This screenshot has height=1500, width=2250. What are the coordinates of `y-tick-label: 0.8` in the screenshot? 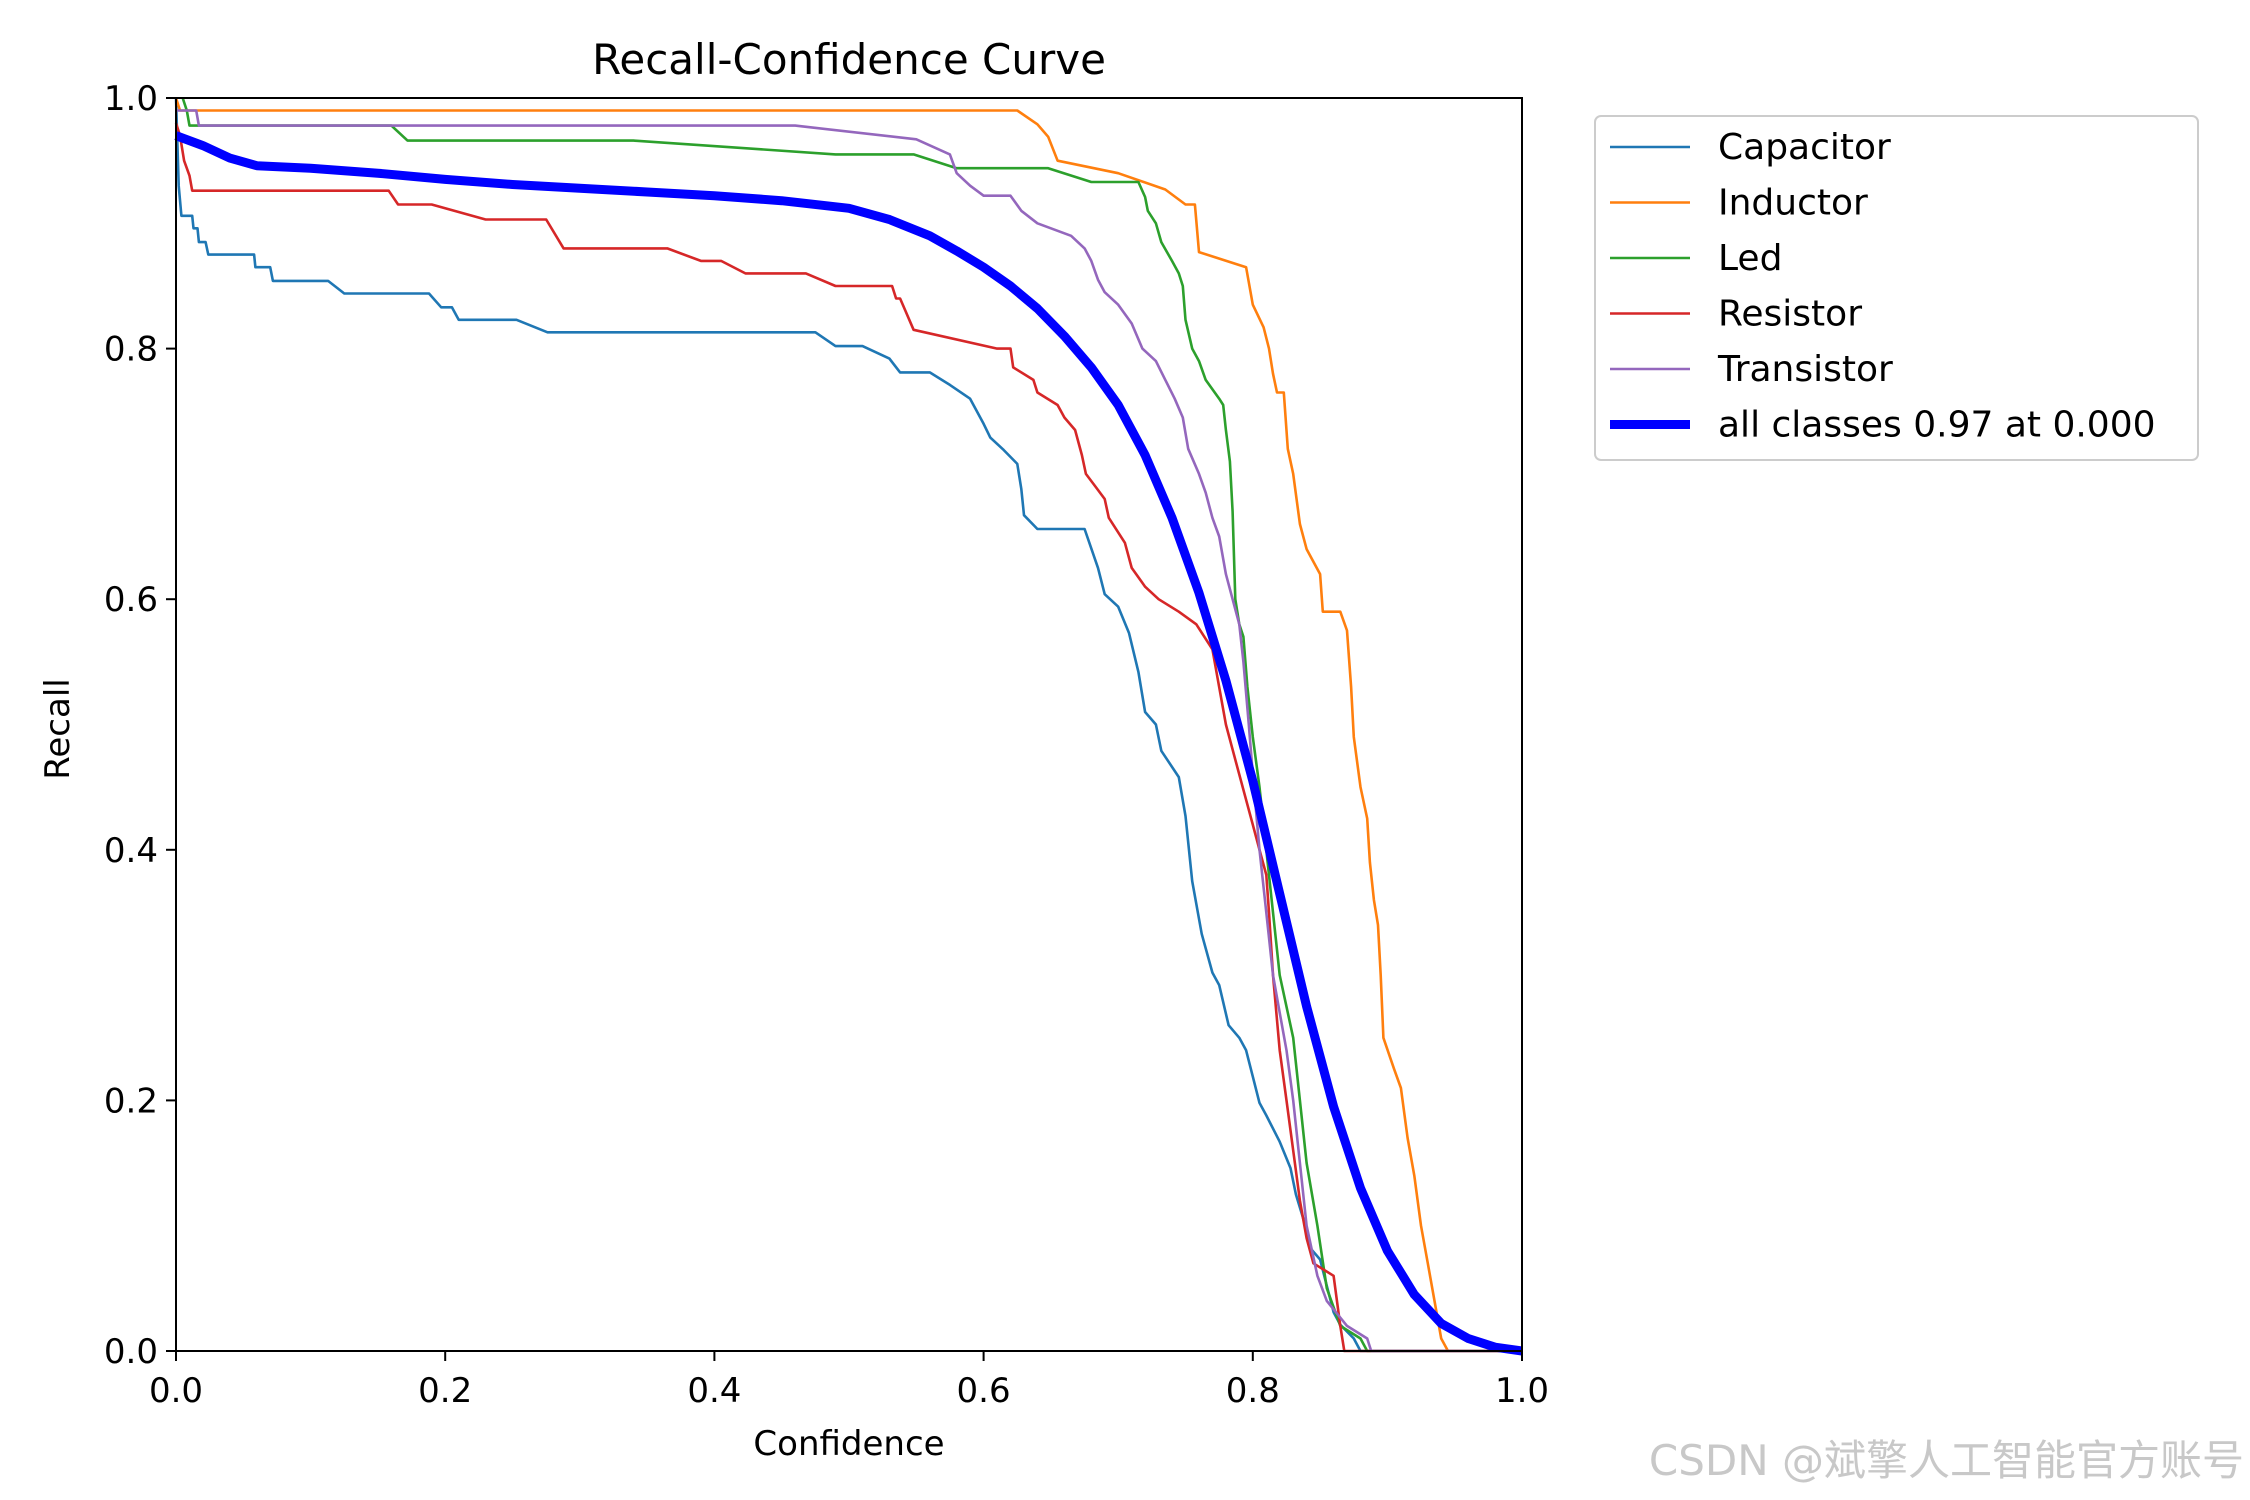 It's located at (131, 350).